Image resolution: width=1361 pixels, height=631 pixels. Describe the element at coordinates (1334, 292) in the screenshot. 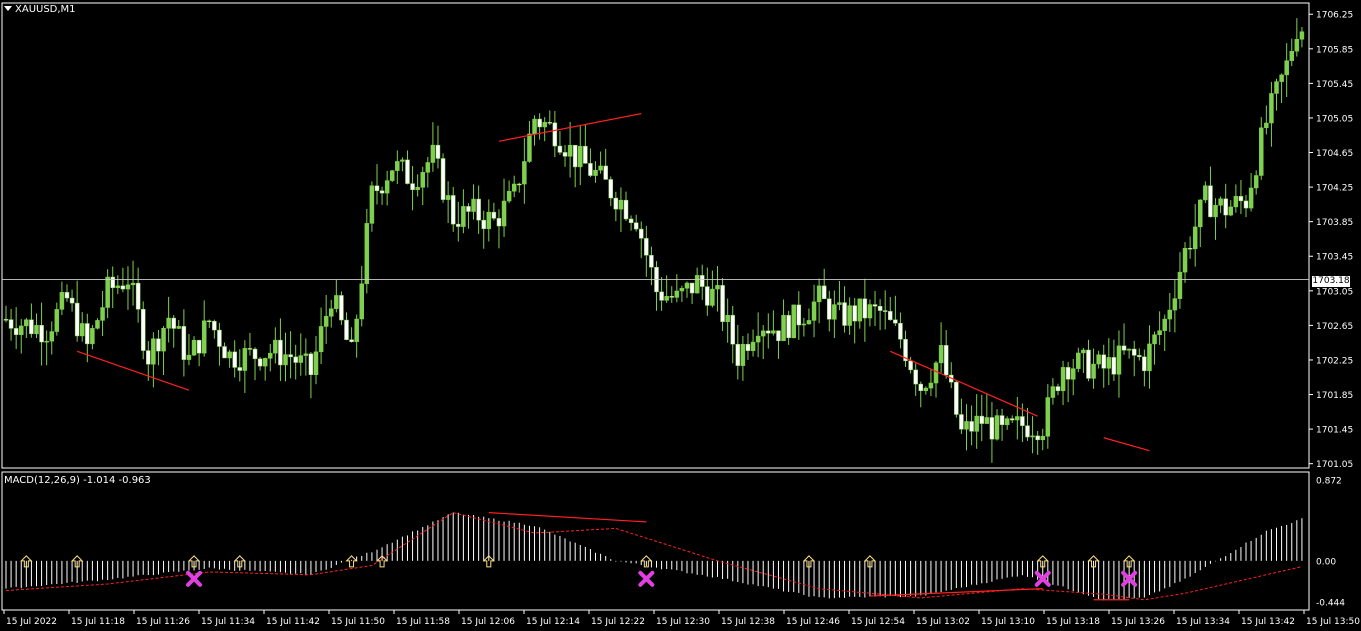

I see `price-tick-label: 1703.05` at that location.